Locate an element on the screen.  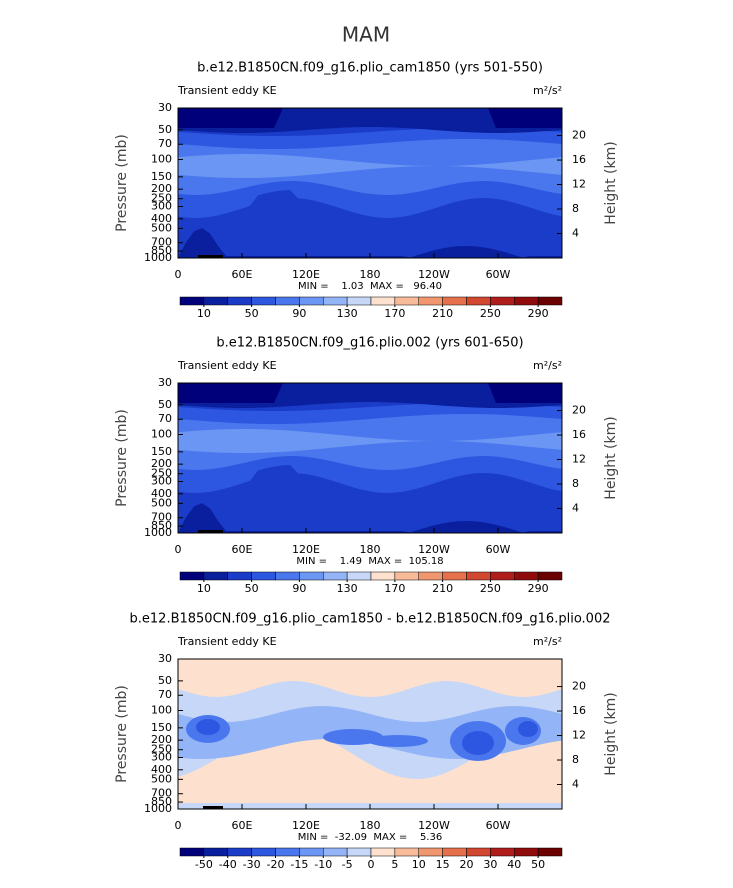
units: m²/s² is located at coordinates (547, 365).